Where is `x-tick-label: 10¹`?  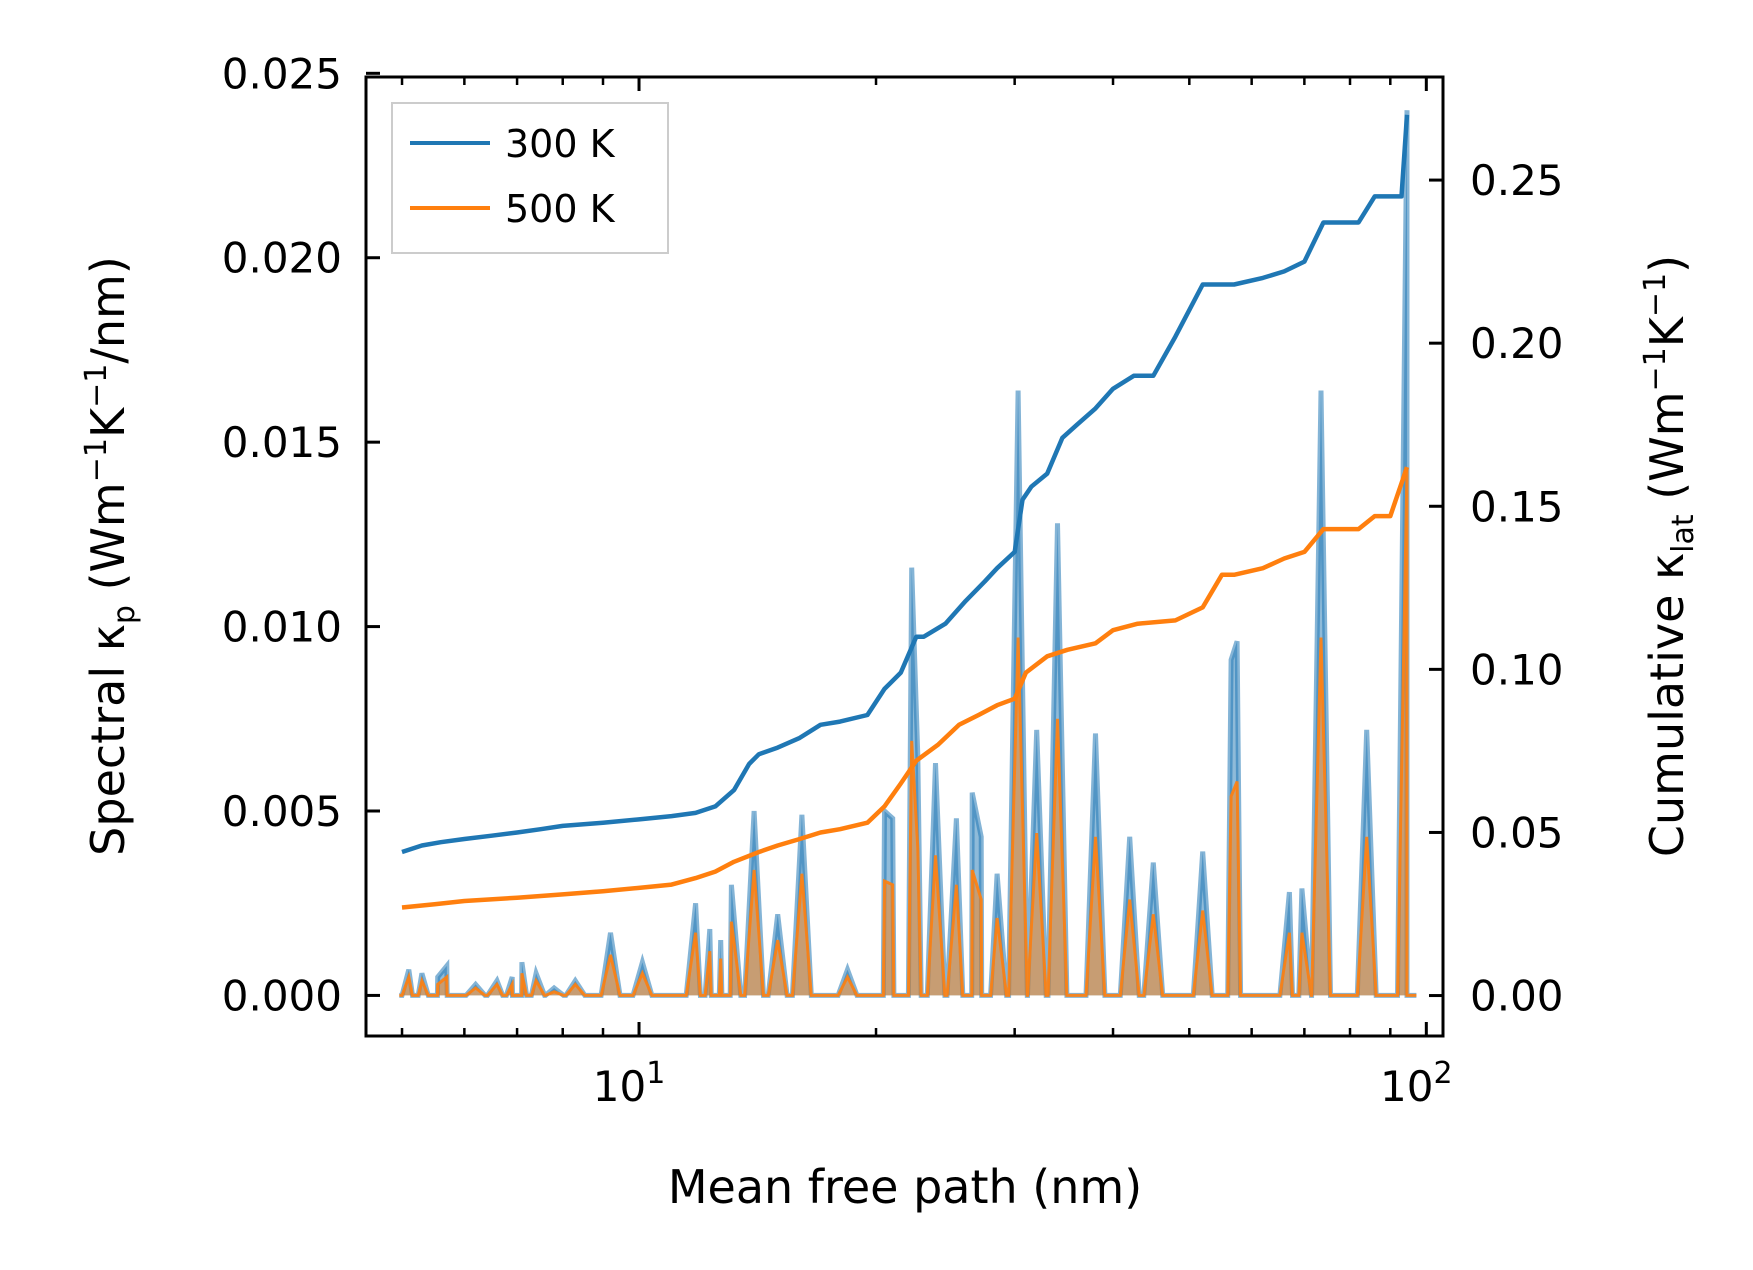
x-tick-label: 10¹ is located at coordinates (629, 1083).